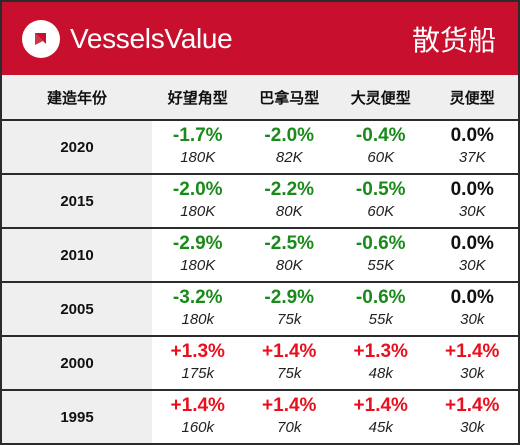 Image resolution: width=520 pixels, height=445 pixels. What do you see at coordinates (76, 97) in the screenshot?
I see `year-column-header: 建造年份` at bounding box center [76, 97].